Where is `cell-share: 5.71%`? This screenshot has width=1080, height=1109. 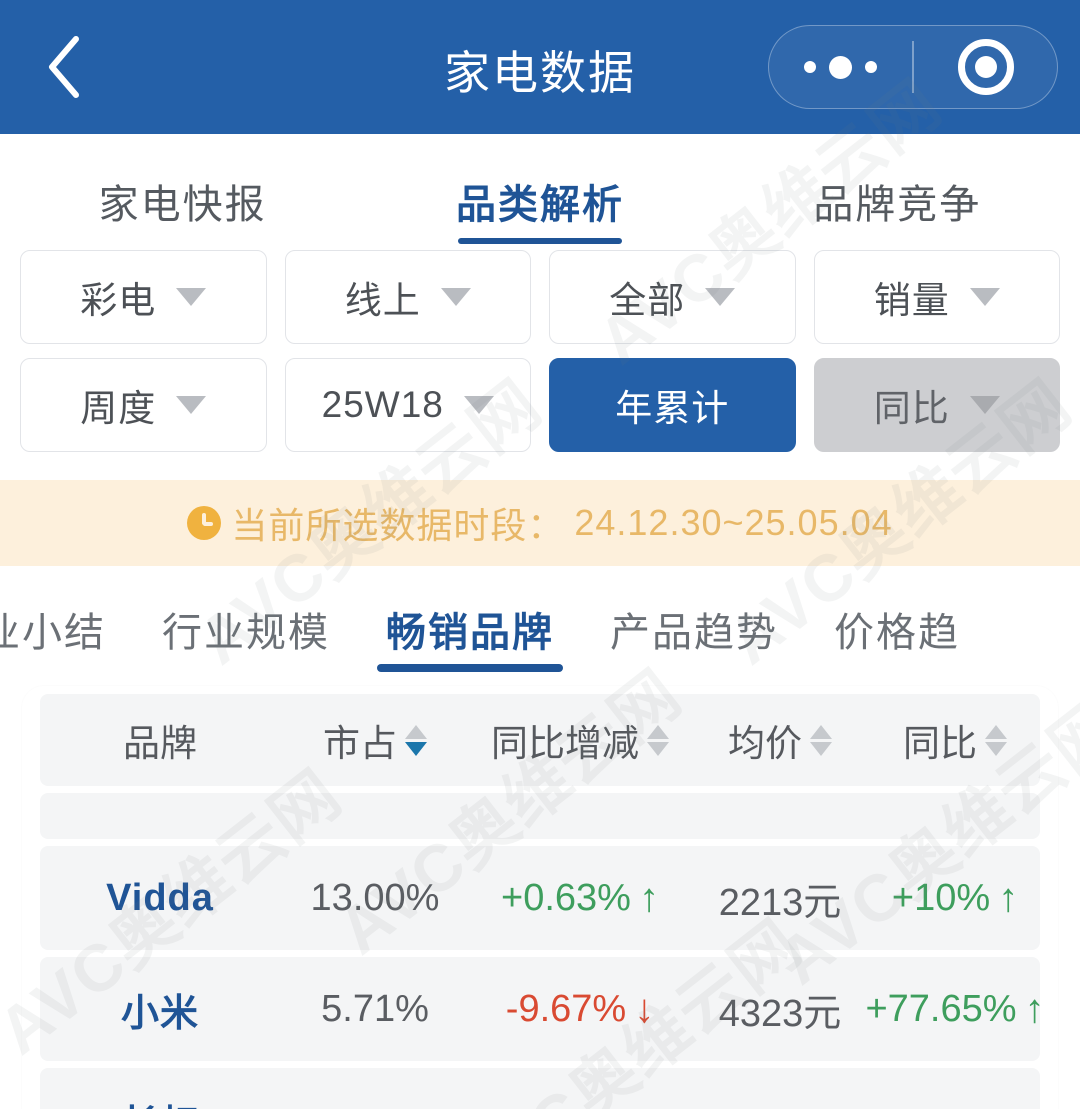 cell-share: 5.71% is located at coordinates (375, 1009).